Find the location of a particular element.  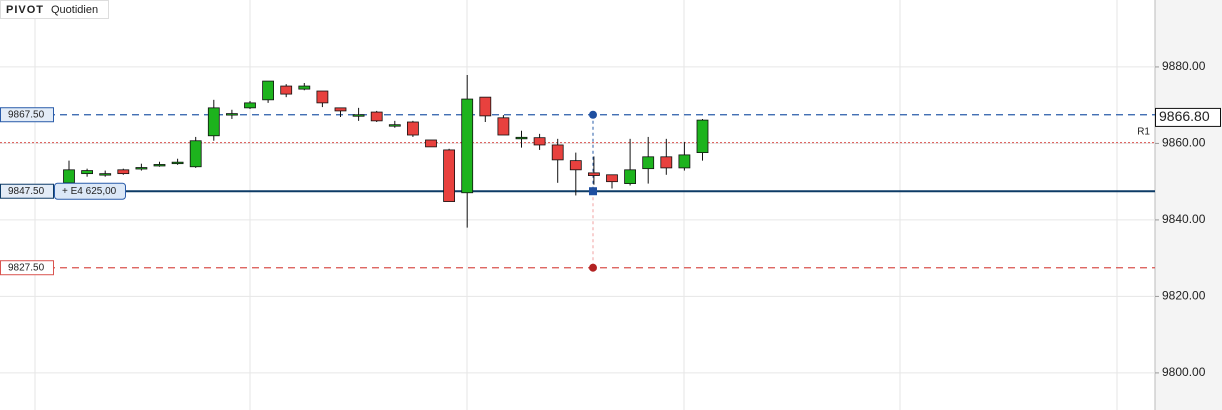

y-tick-label: 9860.00 is located at coordinates (1184, 143).